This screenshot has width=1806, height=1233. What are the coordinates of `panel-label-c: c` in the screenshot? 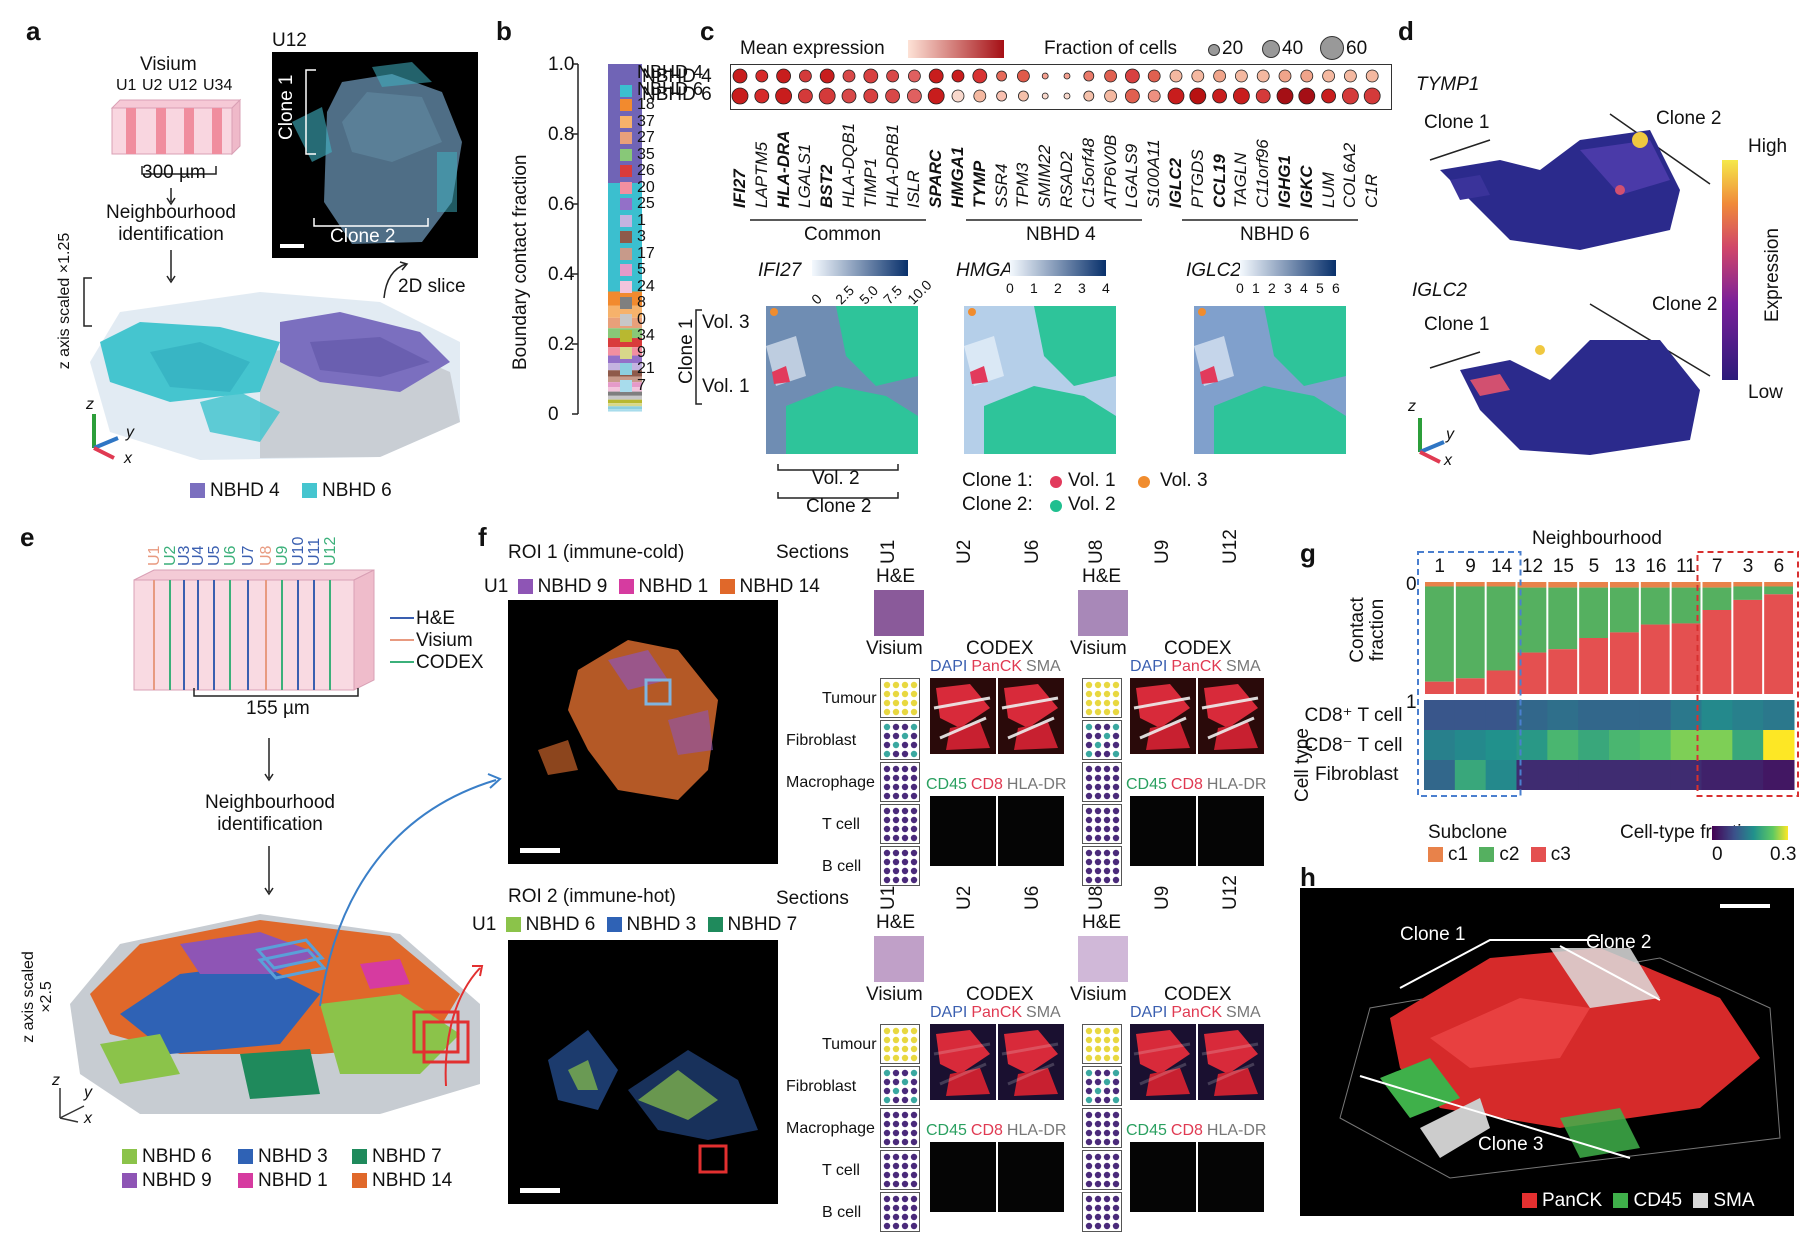 It's located at (707, 31).